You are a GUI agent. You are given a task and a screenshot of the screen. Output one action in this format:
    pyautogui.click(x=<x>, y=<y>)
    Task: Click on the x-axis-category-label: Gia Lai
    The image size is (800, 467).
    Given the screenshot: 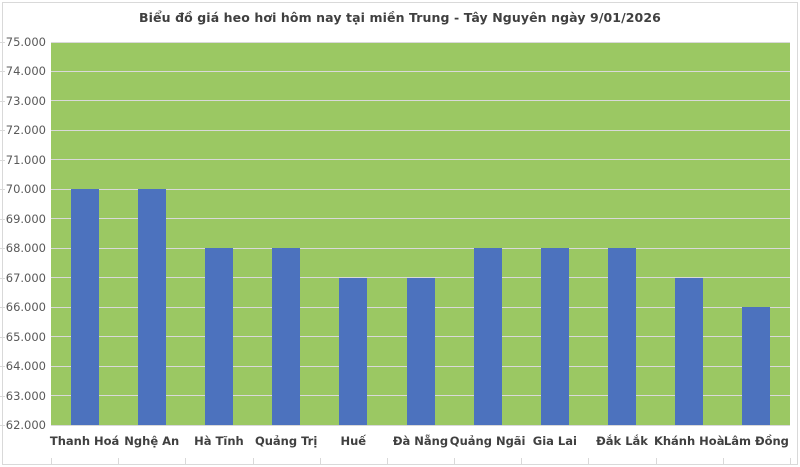 What is the action you would take?
    pyautogui.click(x=554, y=441)
    